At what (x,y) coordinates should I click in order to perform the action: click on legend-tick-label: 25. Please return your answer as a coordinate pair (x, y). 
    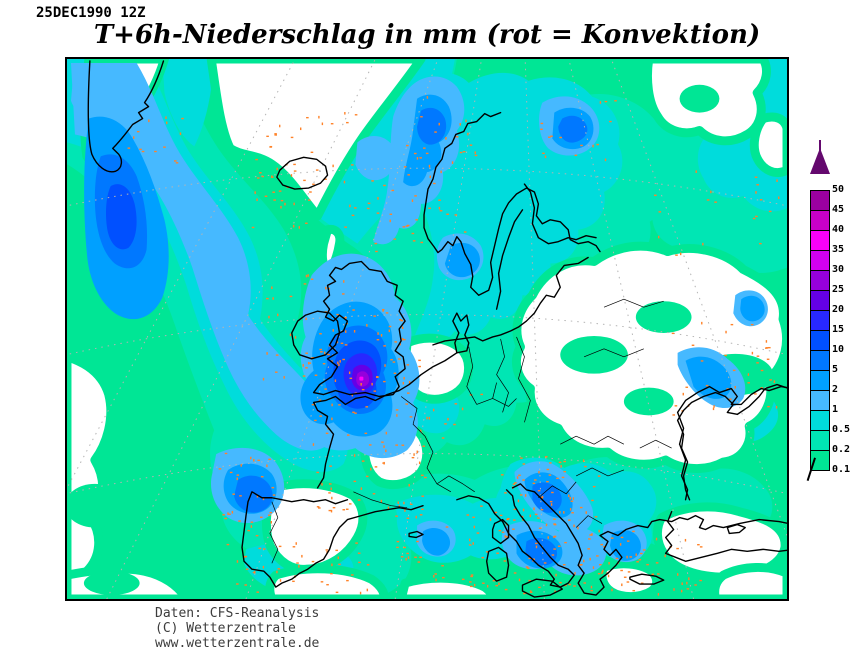
    Looking at the image, I should click on (838, 289).